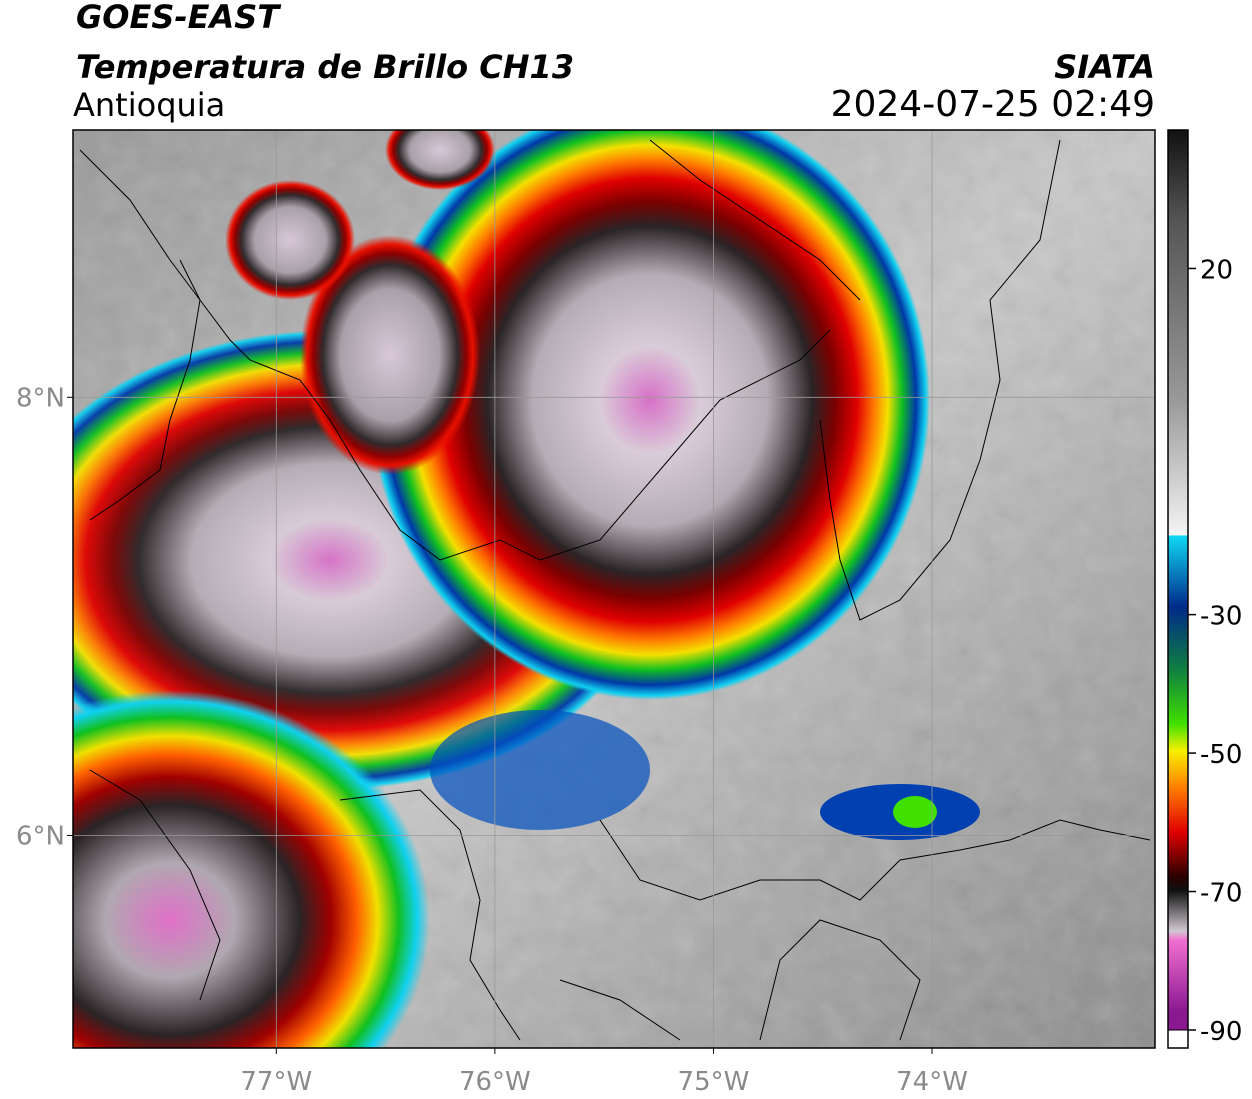 This screenshot has width=1252, height=1099. I want to click on colorbar-tick-label: -70, so click(1221, 894).